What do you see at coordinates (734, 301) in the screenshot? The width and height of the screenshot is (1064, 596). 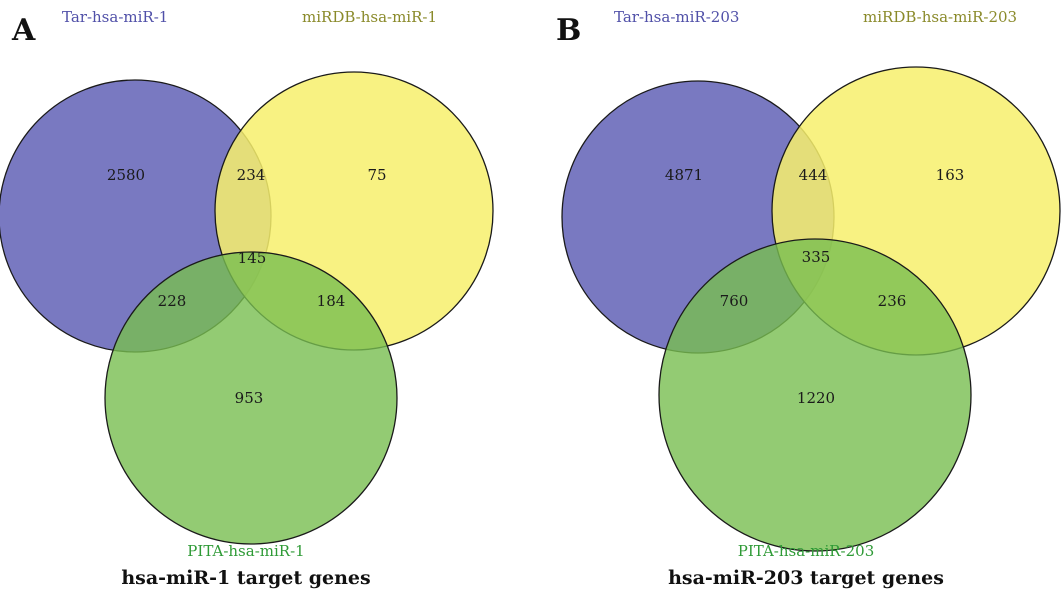 I see `count-tar-pita-b: 760` at bounding box center [734, 301].